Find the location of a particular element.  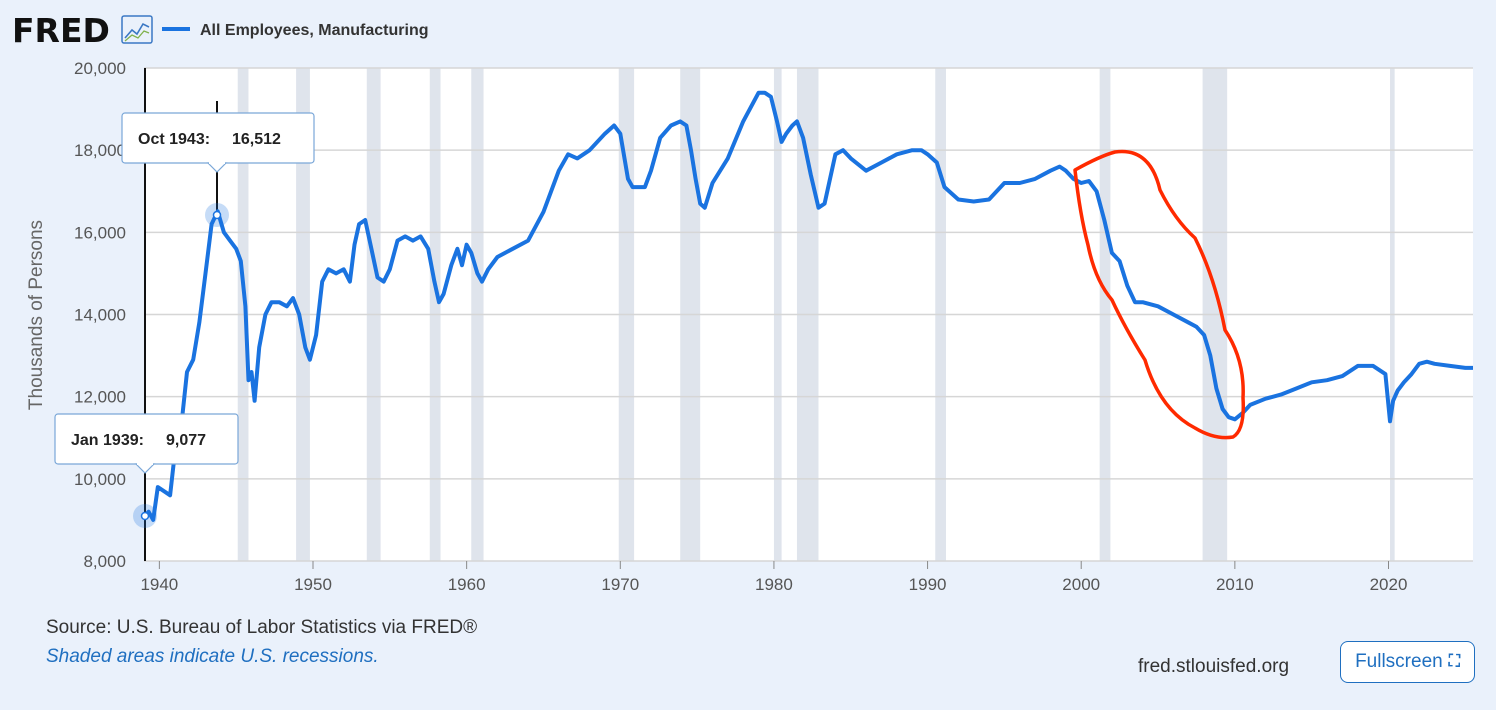

y-tick-label: 18,000 is located at coordinates (100, 150).